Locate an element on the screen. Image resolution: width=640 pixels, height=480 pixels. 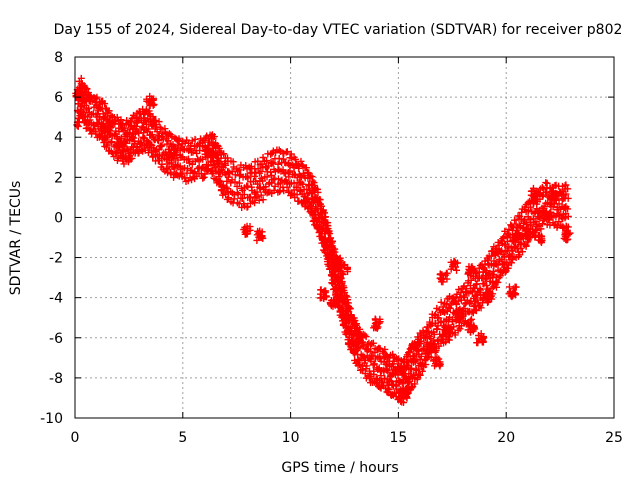
x-tick-label: 5 is located at coordinates (182, 438).